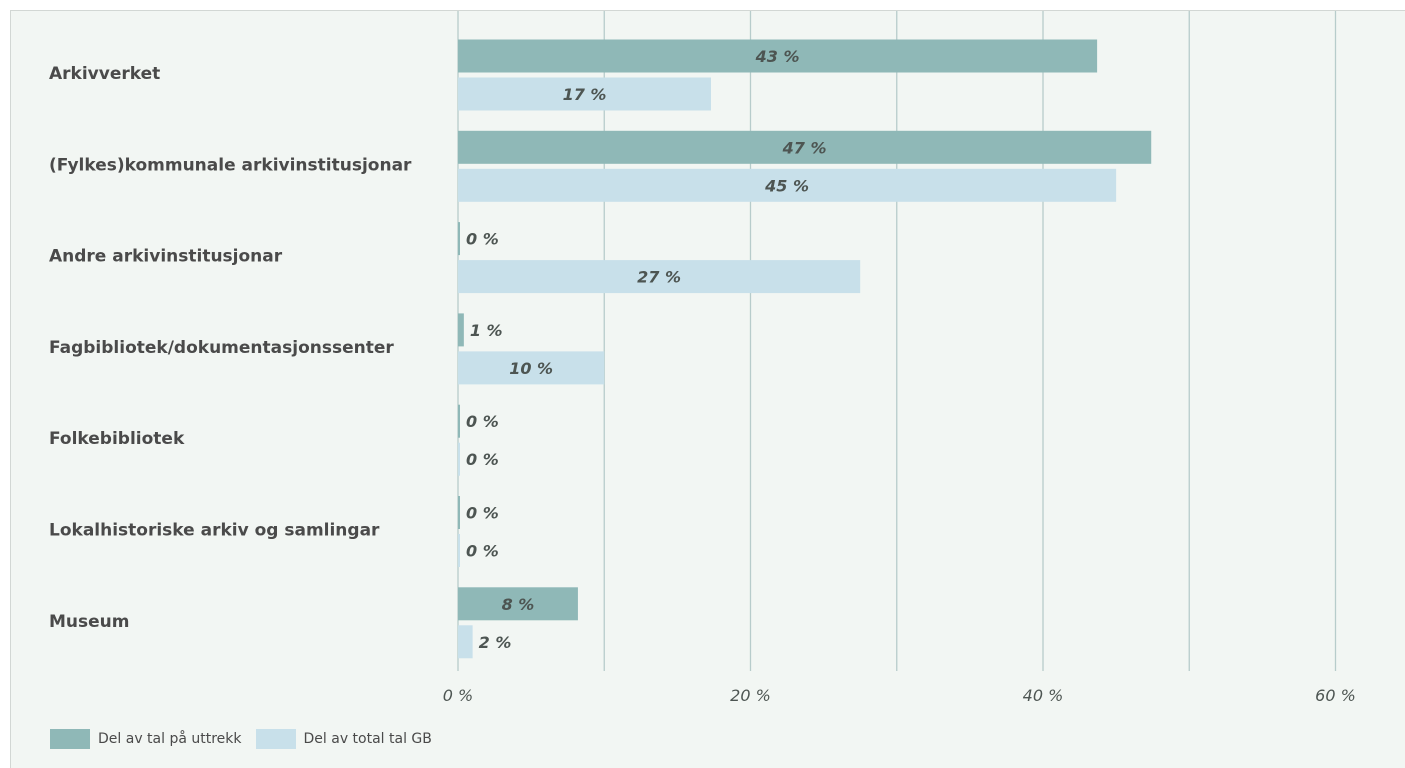  Describe the element at coordinates (458, 695) in the screenshot. I see `x-tick-label: 0 %` at that location.